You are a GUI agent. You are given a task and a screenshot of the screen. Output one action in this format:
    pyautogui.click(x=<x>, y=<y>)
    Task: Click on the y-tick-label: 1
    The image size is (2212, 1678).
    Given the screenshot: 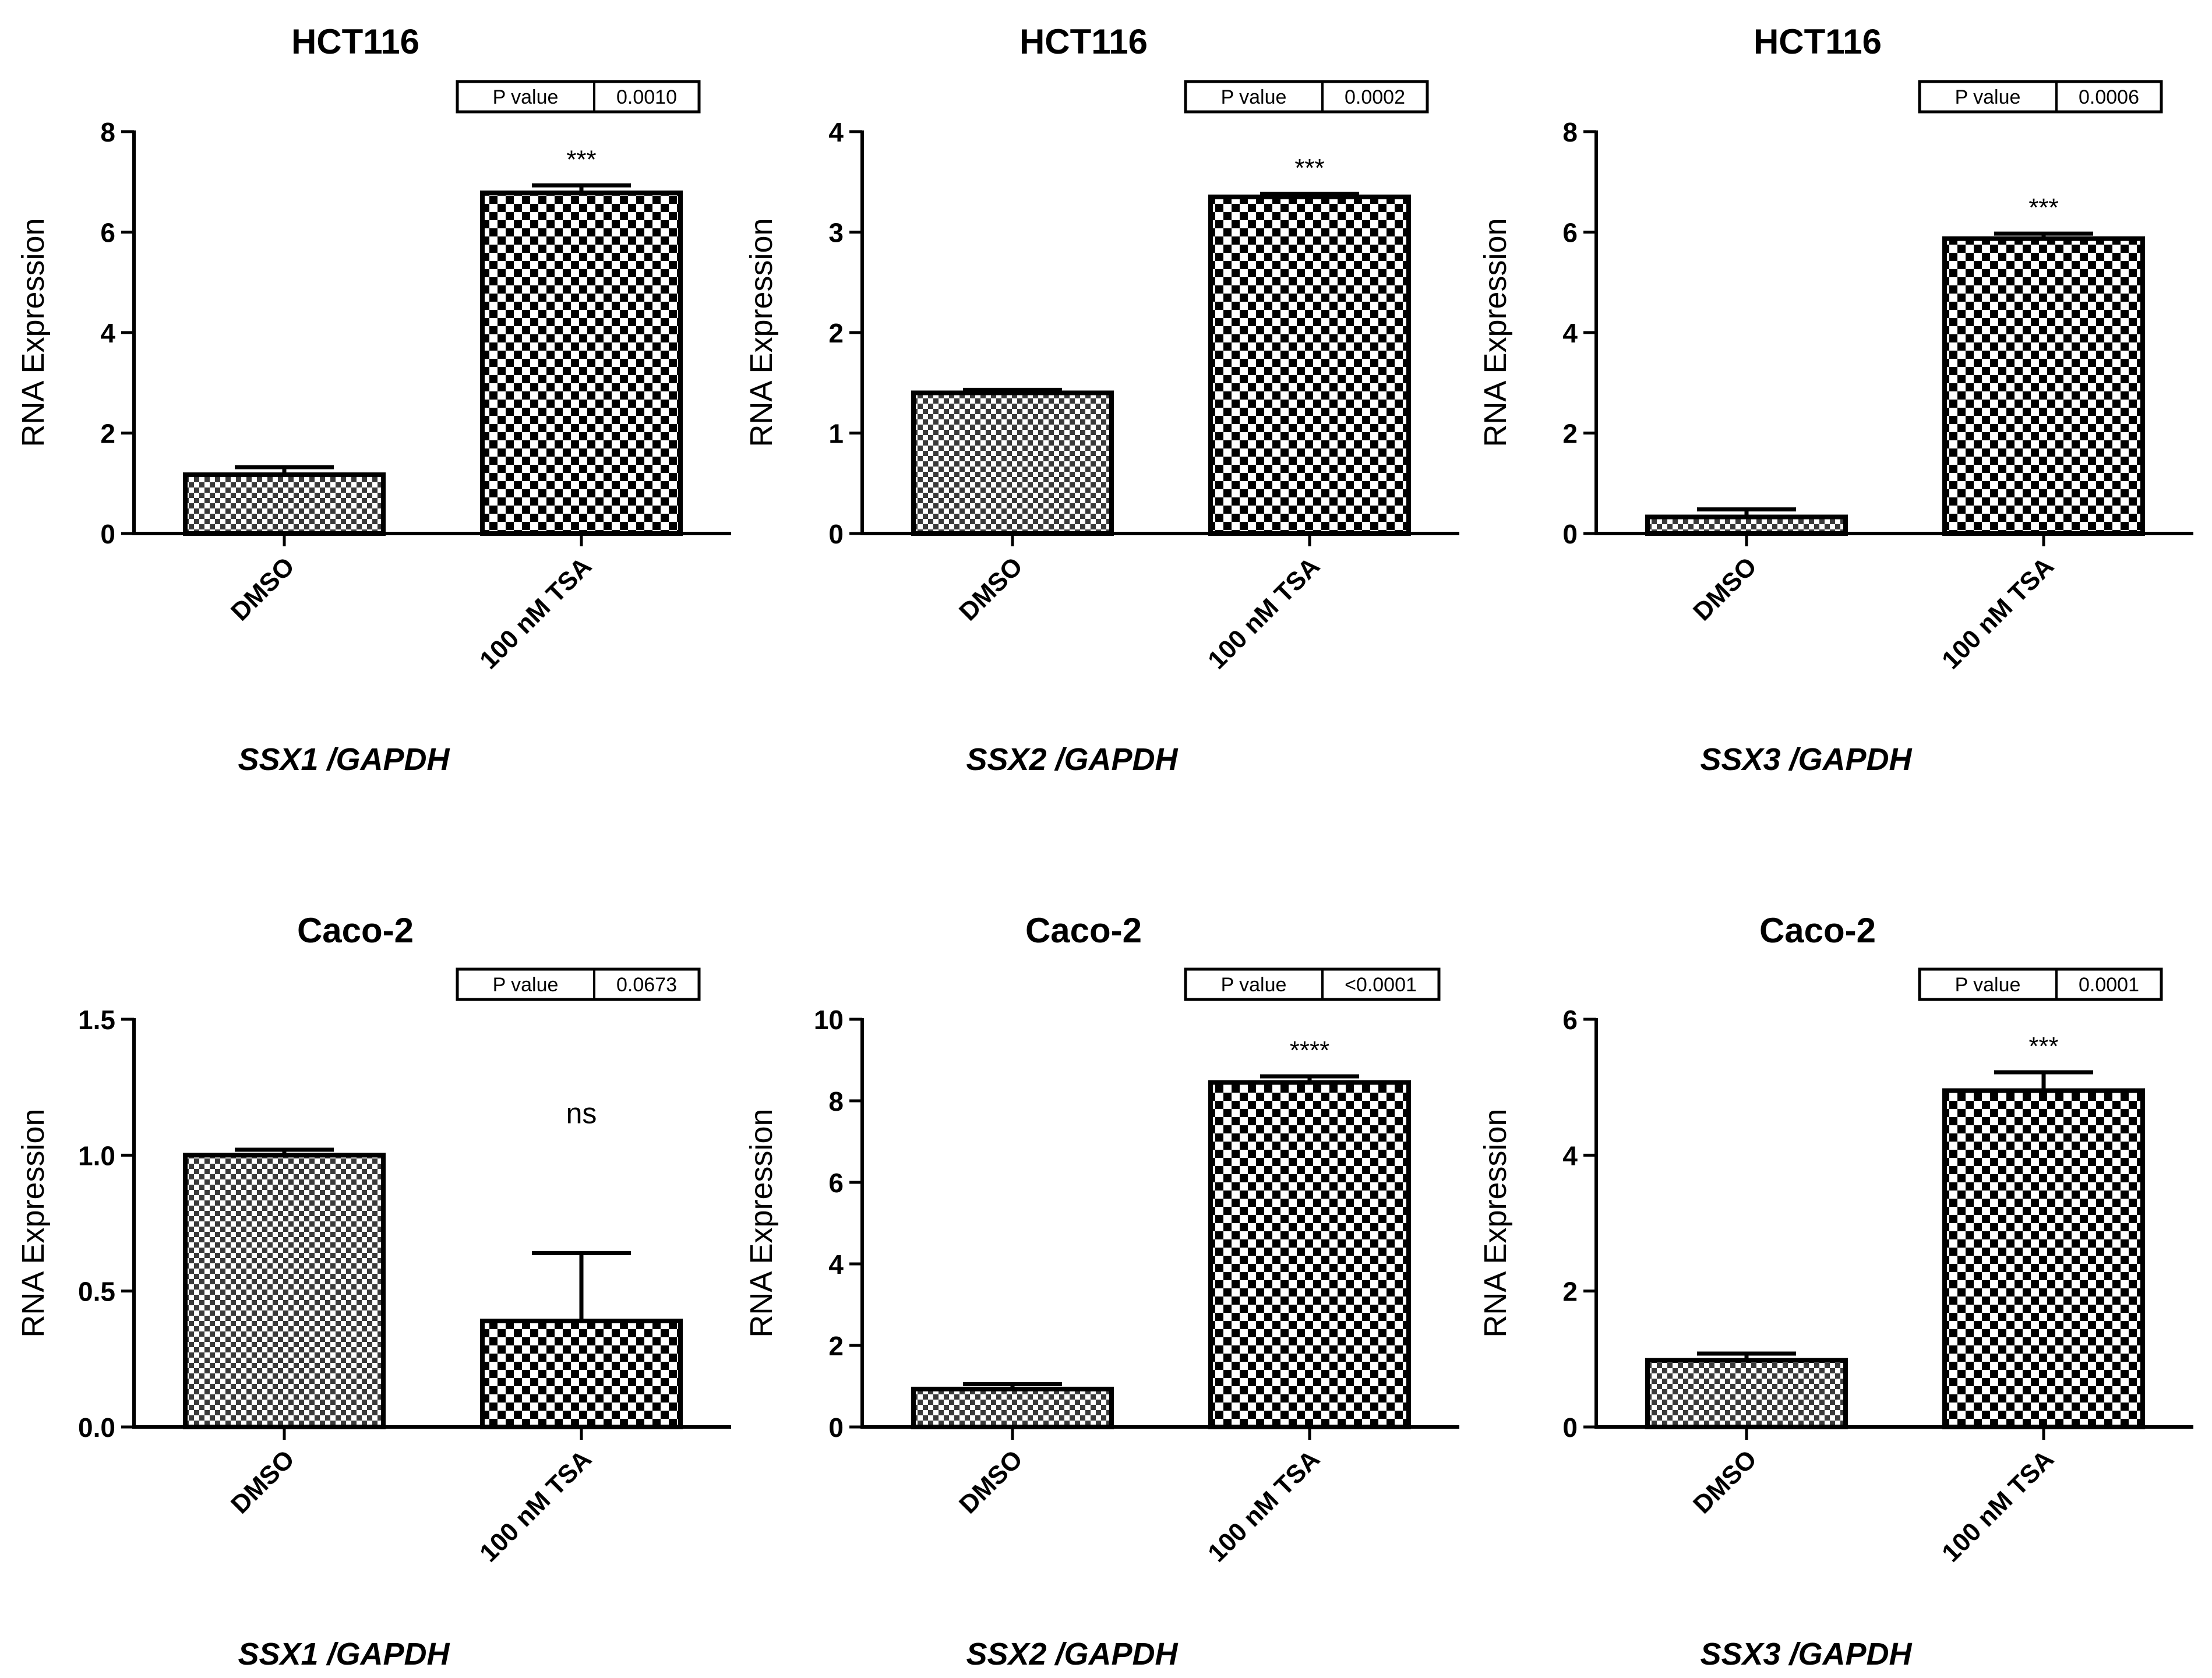 What is the action you would take?
    pyautogui.click(x=836, y=434)
    